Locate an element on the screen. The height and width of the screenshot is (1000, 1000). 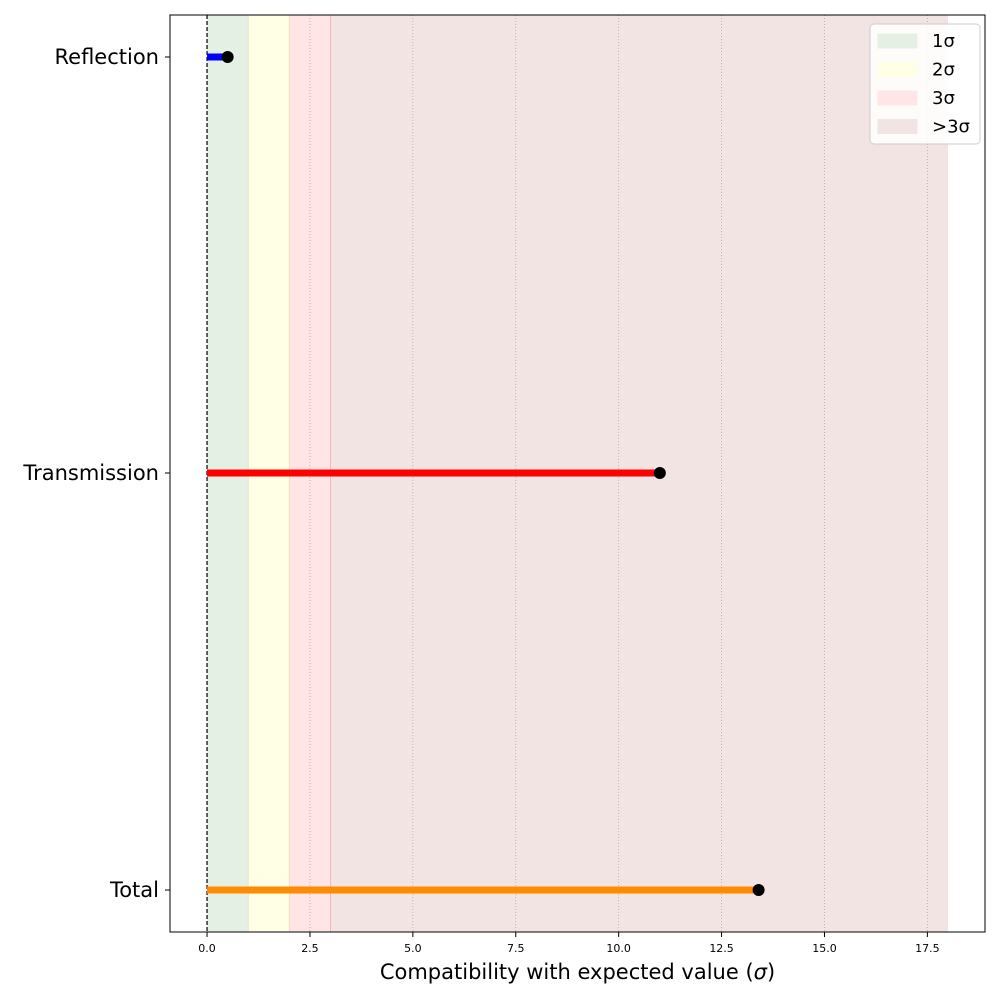
y-tick-label-transmission: Transmission is located at coordinates (90, 473).